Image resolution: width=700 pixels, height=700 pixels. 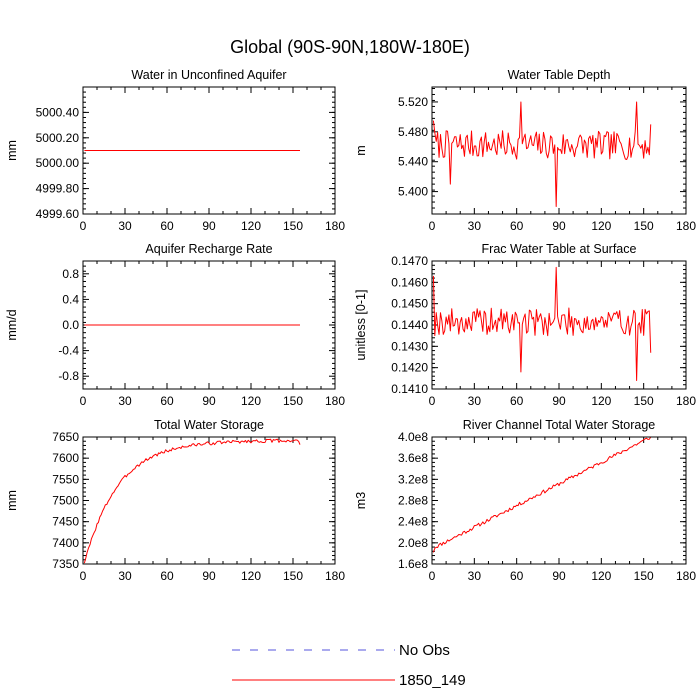 What do you see at coordinates (413, 564) in the screenshot?
I see `y-tick-label: 1.6e8` at bounding box center [413, 564].